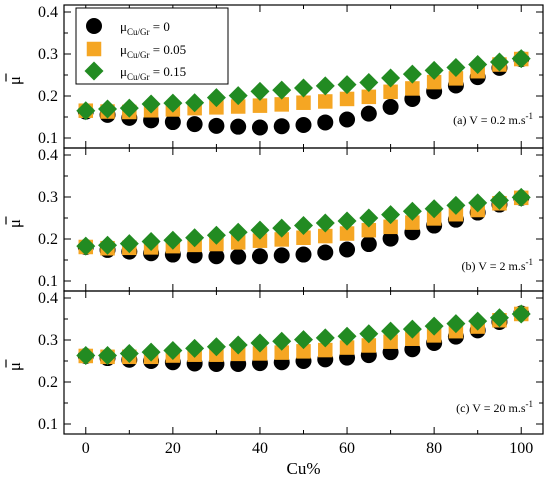 This screenshot has width=550, height=478. What do you see at coordinates (260, 448) in the screenshot?
I see `x-tick-label: 40` at bounding box center [260, 448].